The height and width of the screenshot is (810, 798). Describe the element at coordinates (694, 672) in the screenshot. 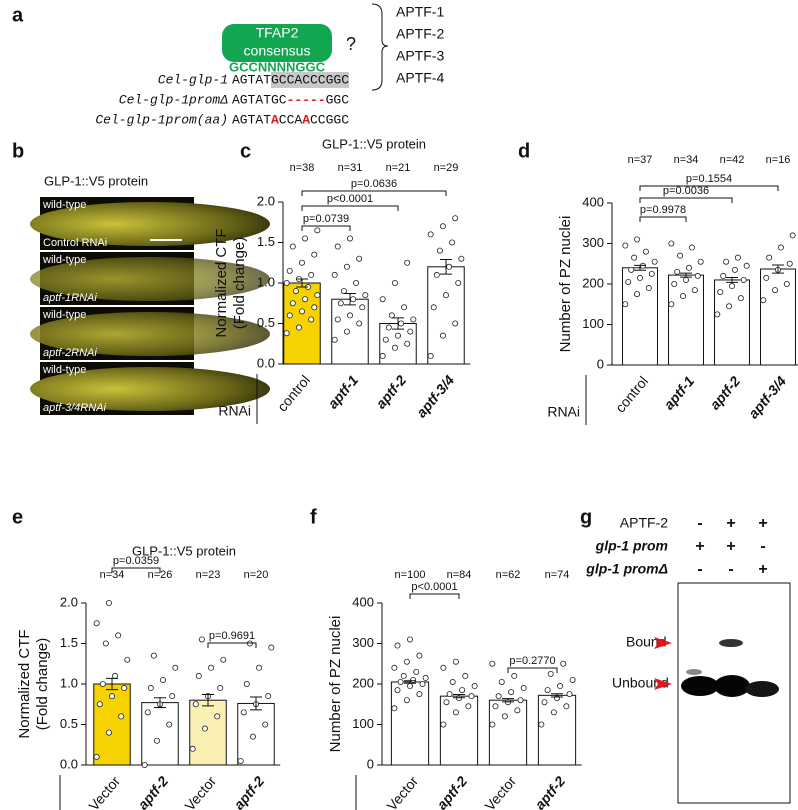

I see `band` at that location.